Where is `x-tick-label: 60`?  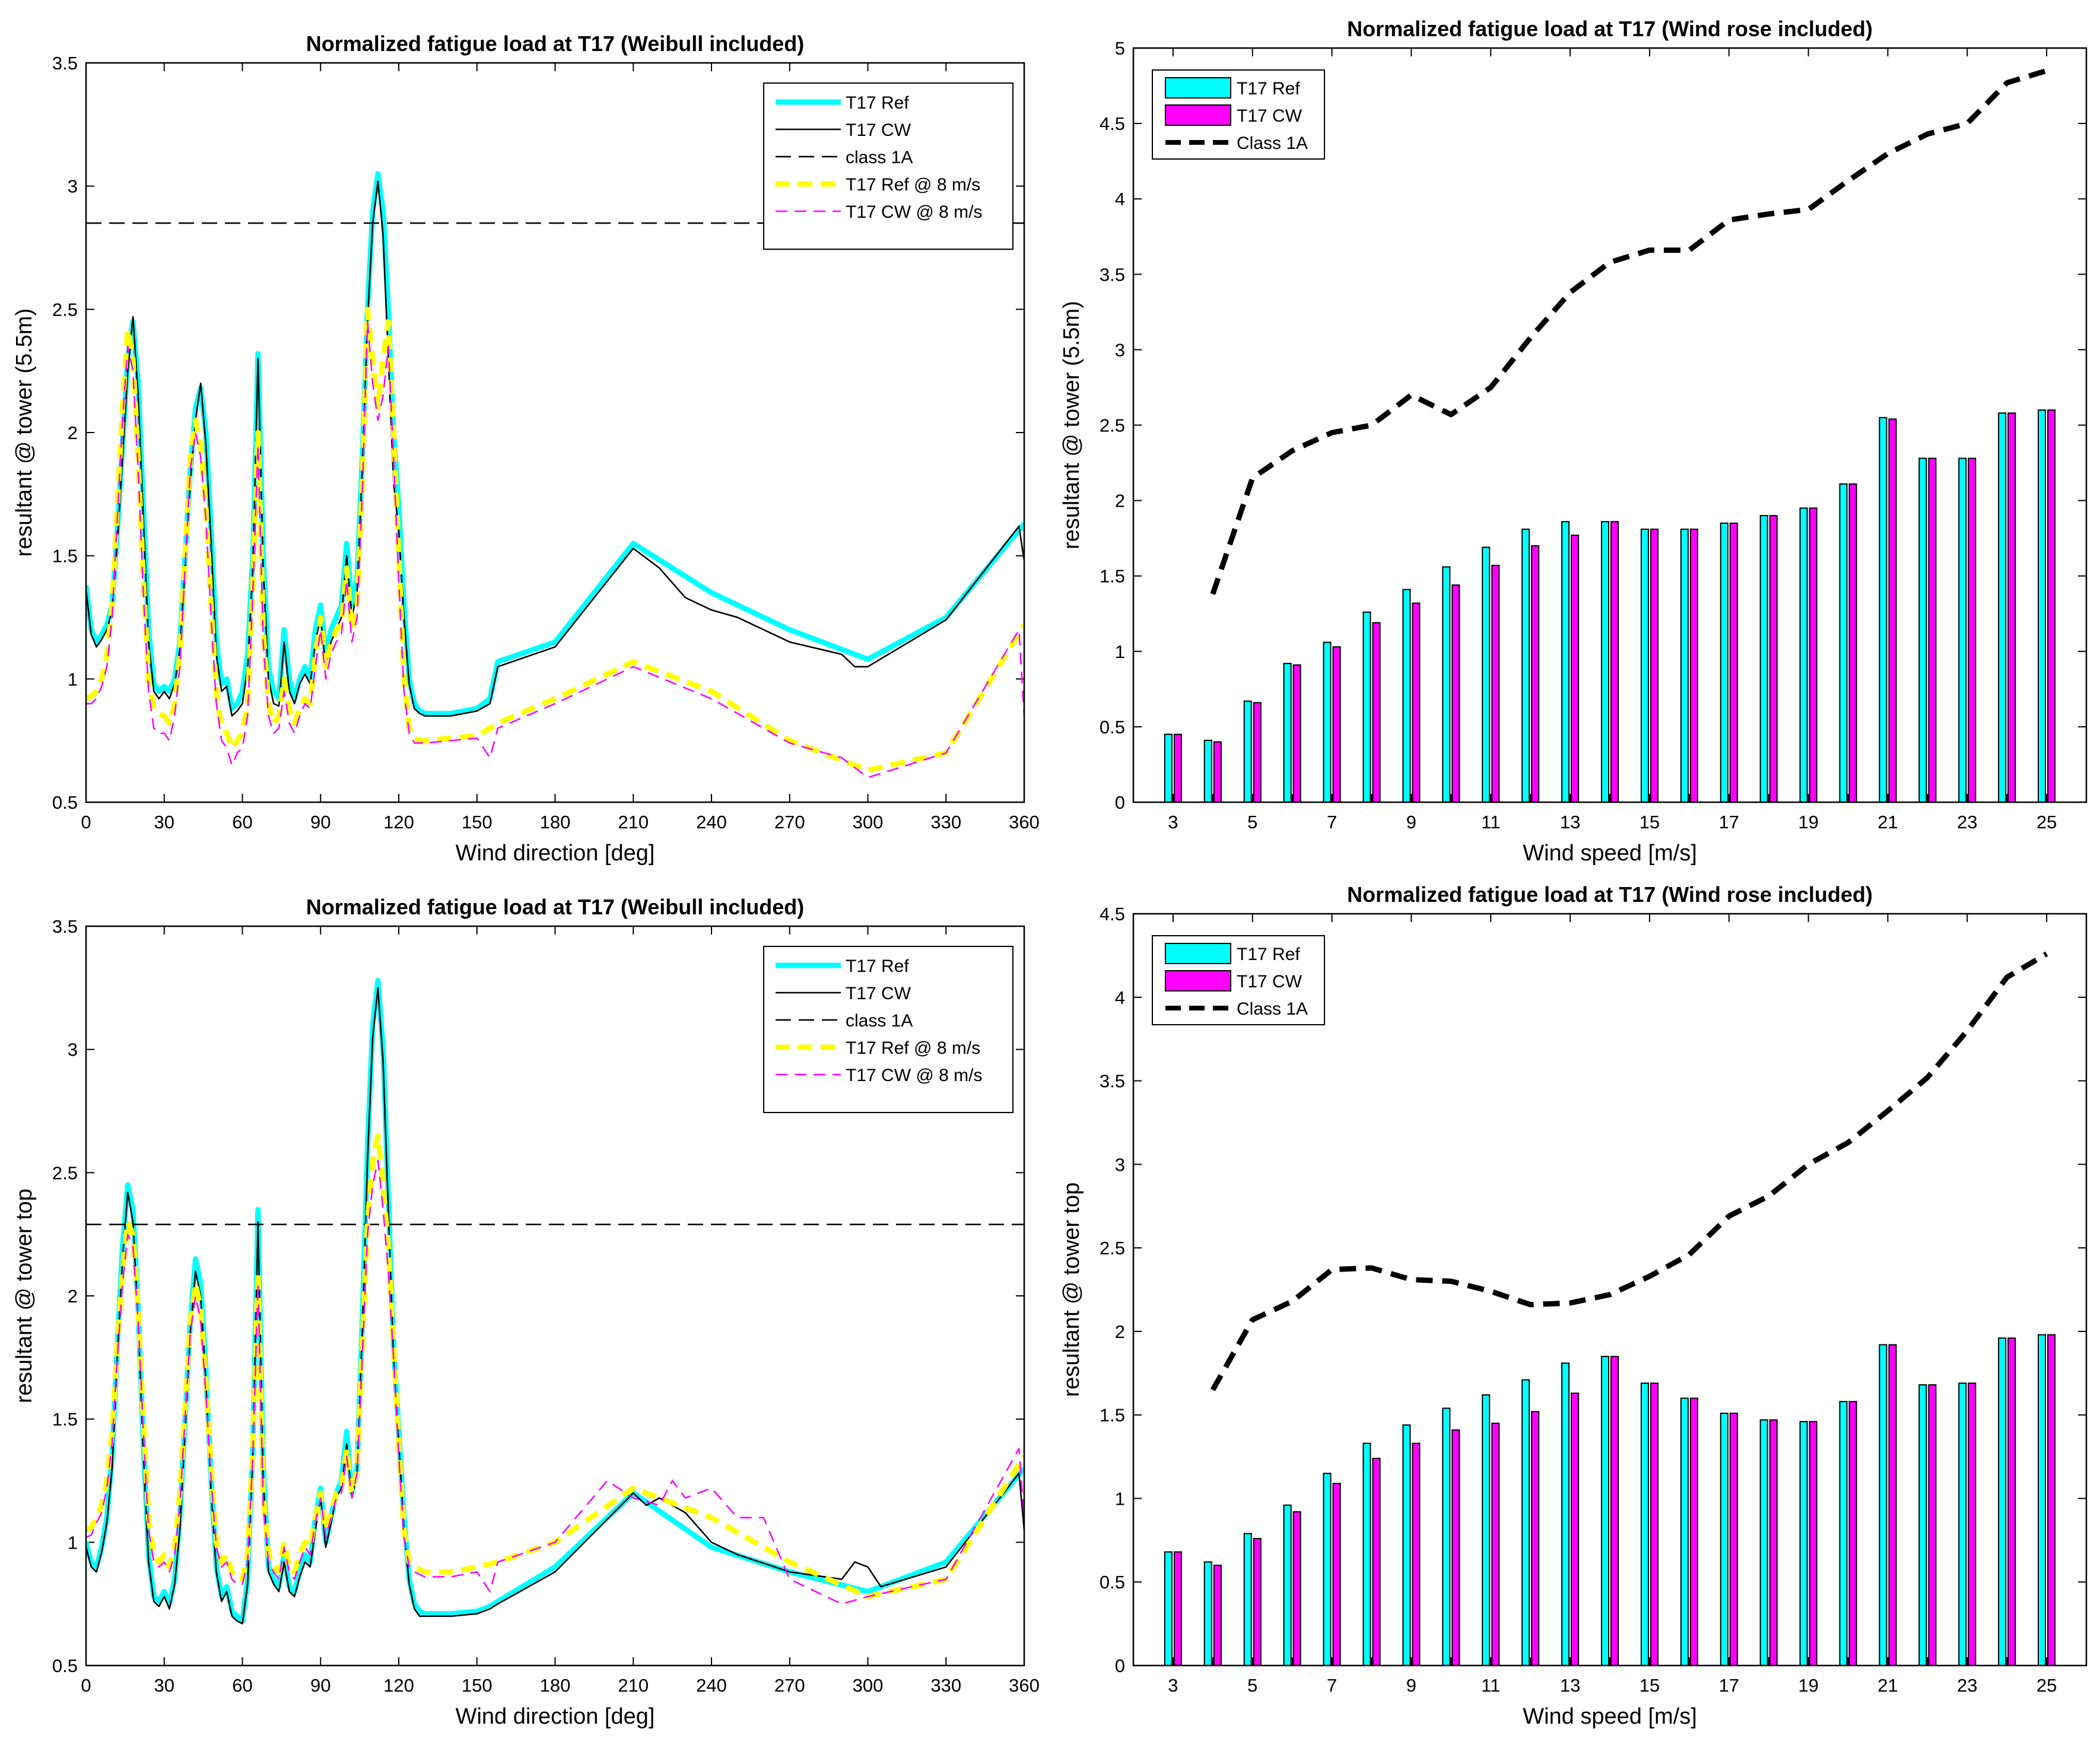
x-tick-label: 60 is located at coordinates (242, 1685).